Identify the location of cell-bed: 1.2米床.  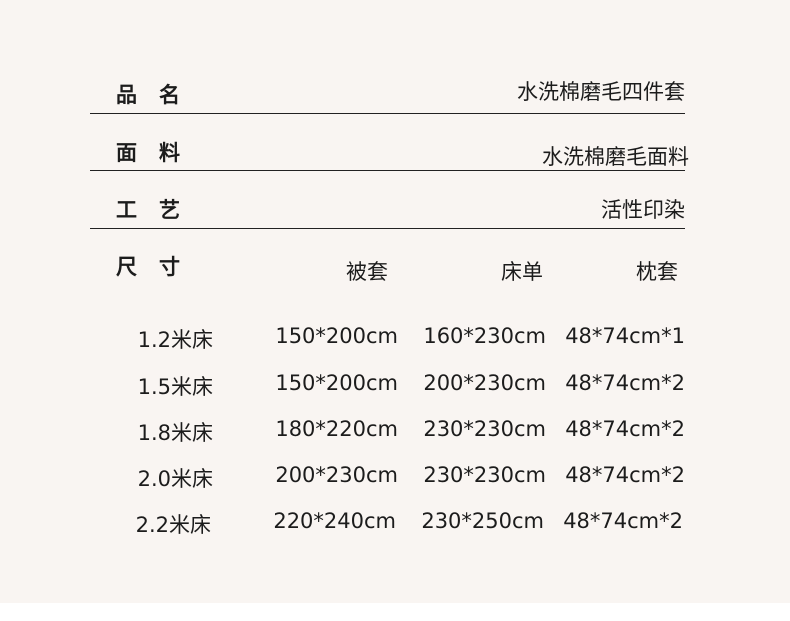
(175, 340).